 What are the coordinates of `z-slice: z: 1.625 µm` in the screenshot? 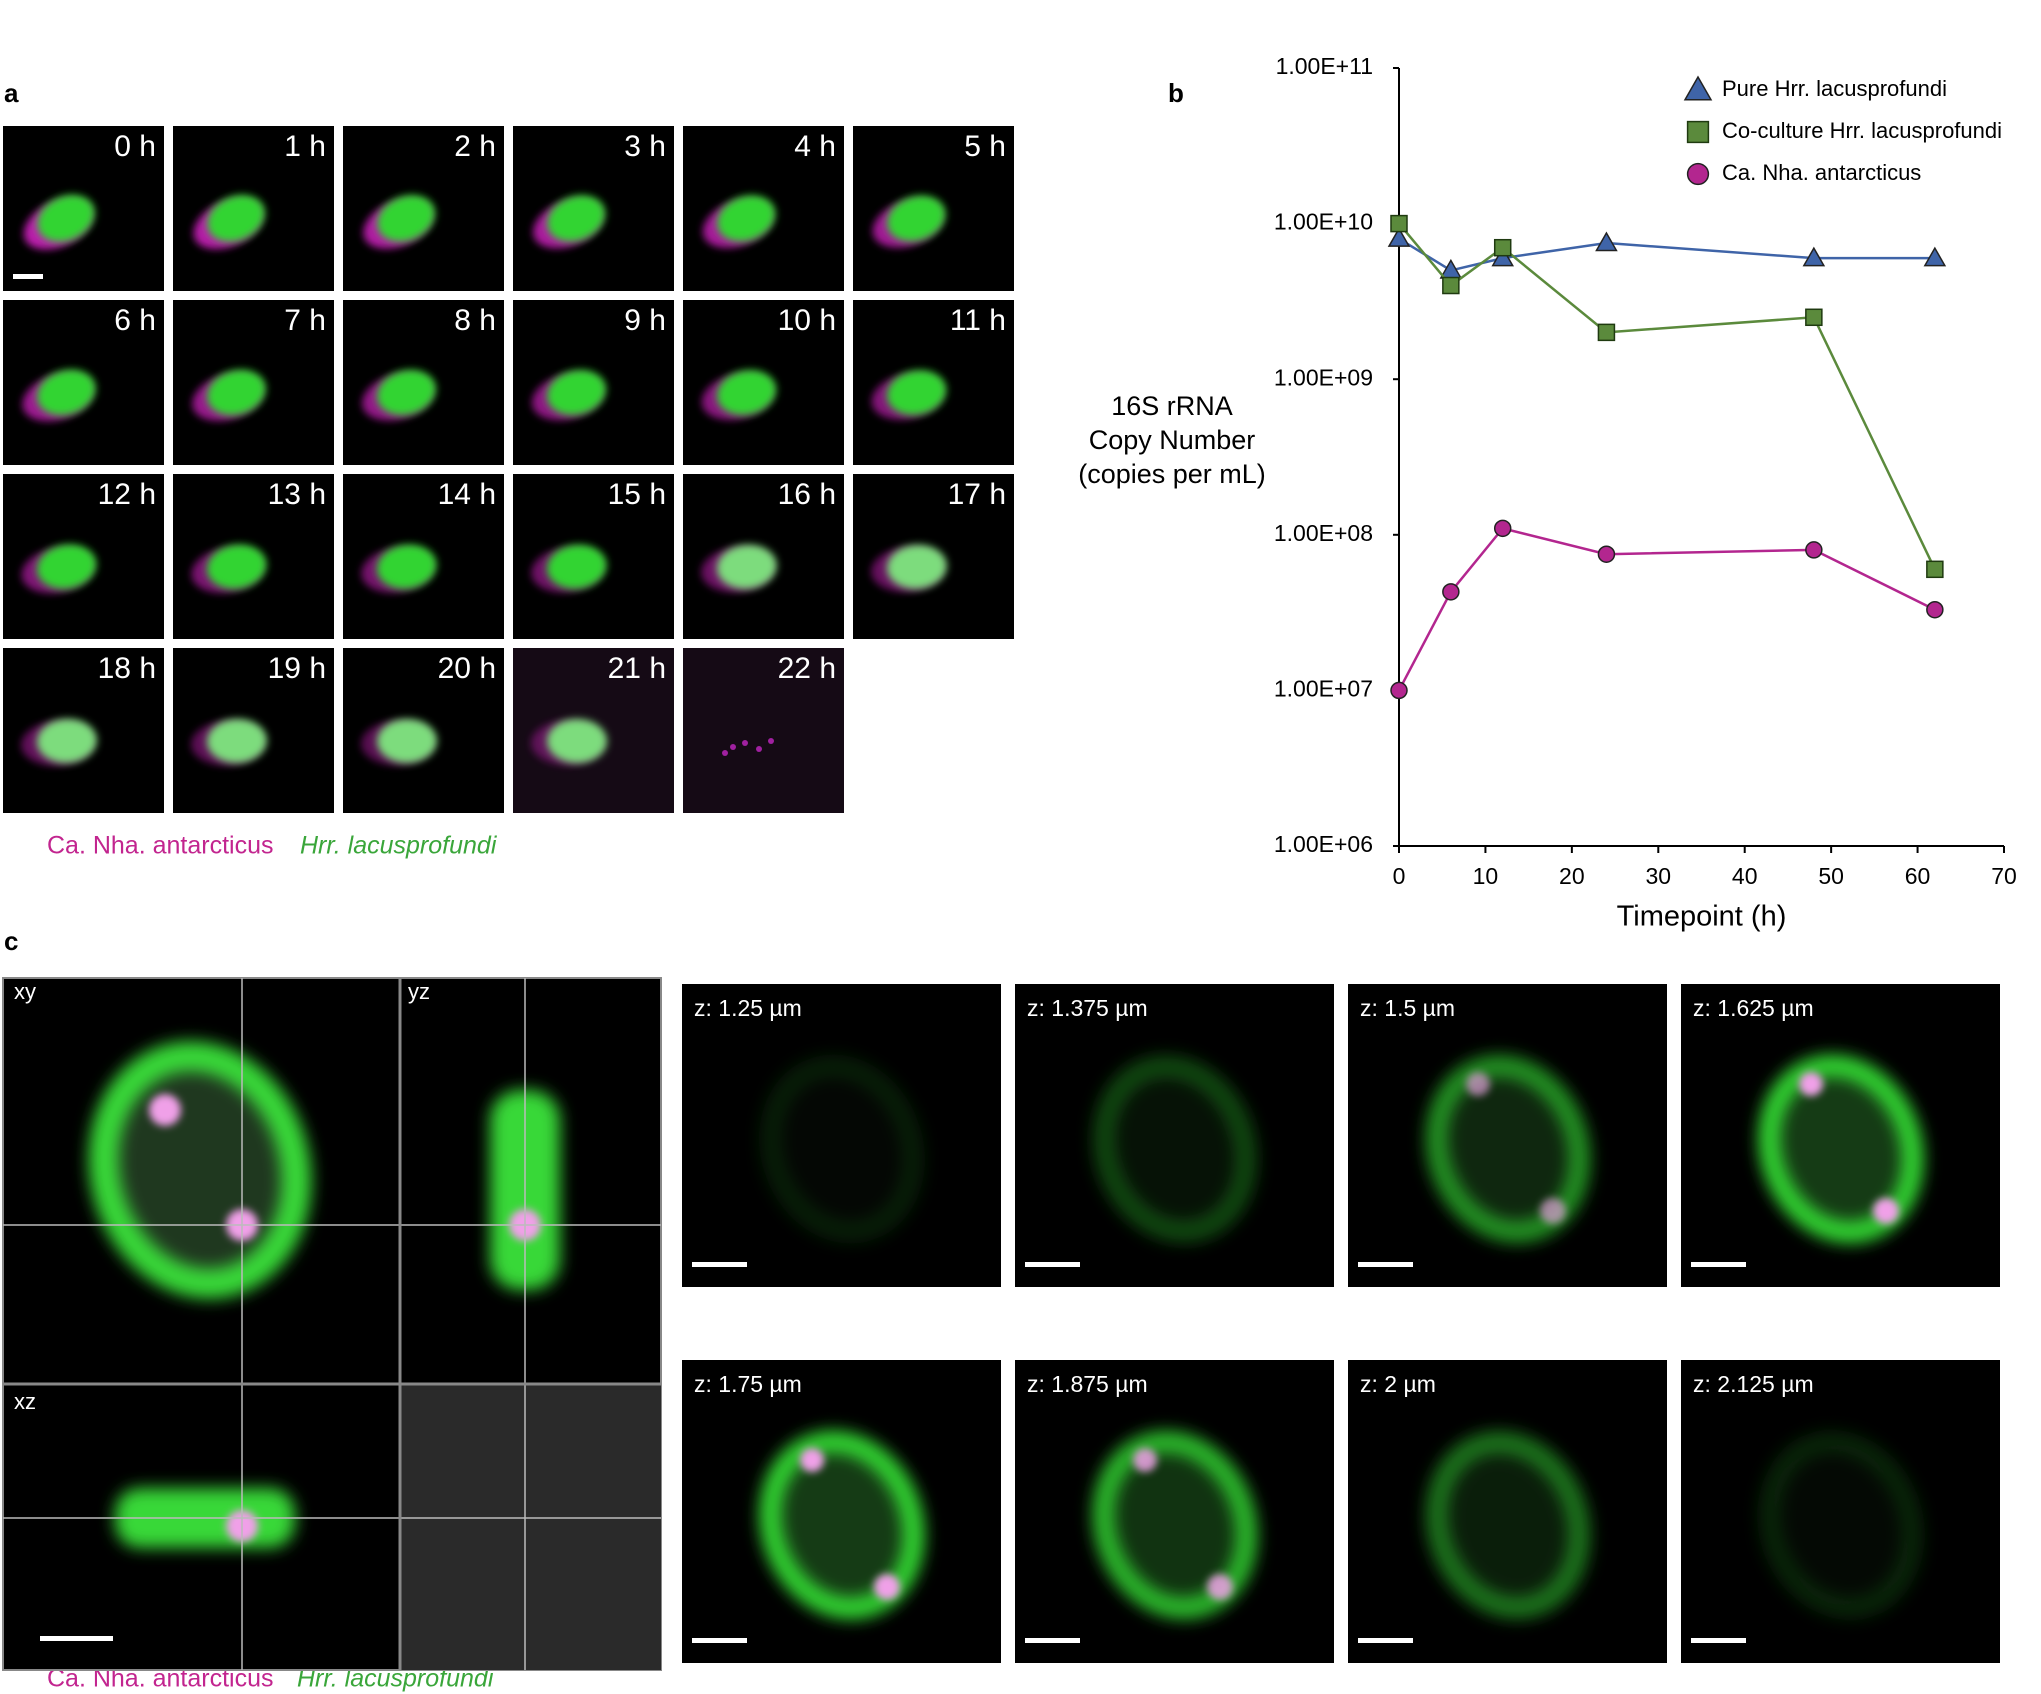 It's located at (1840, 1135).